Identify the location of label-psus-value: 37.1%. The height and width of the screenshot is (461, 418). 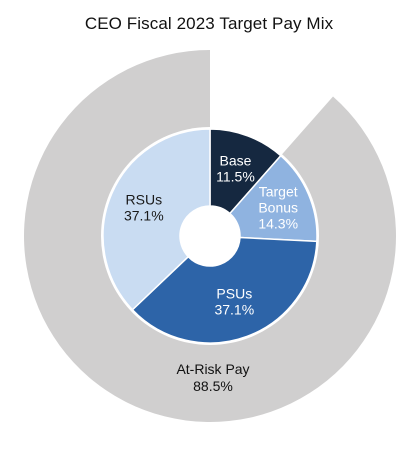
(234, 310).